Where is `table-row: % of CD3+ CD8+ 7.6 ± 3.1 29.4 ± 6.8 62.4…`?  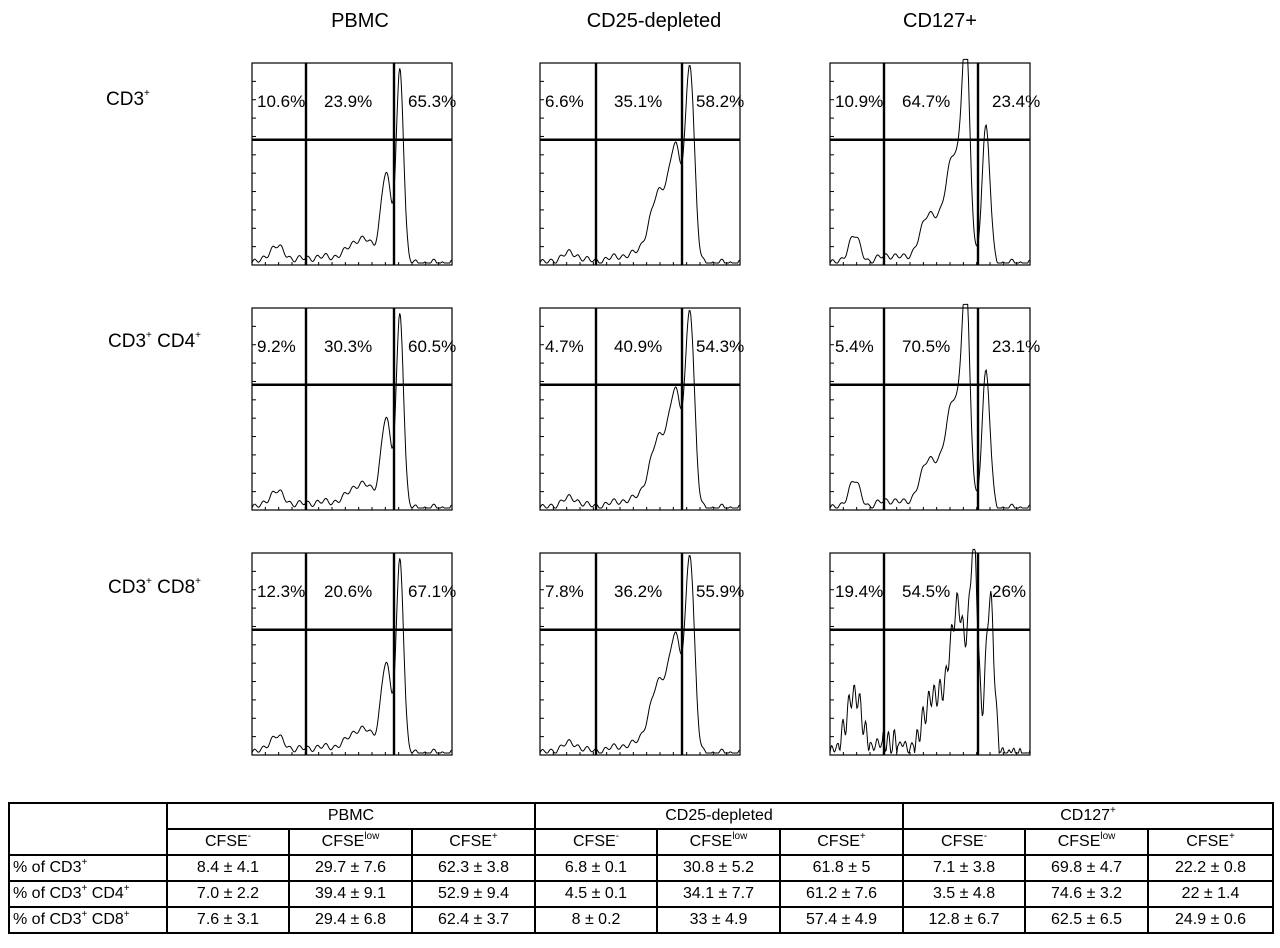
table-row: % of CD3+ CD8+ 7.6 ± 3.1 29.4 ± 6.8 62.4… is located at coordinates (641, 920).